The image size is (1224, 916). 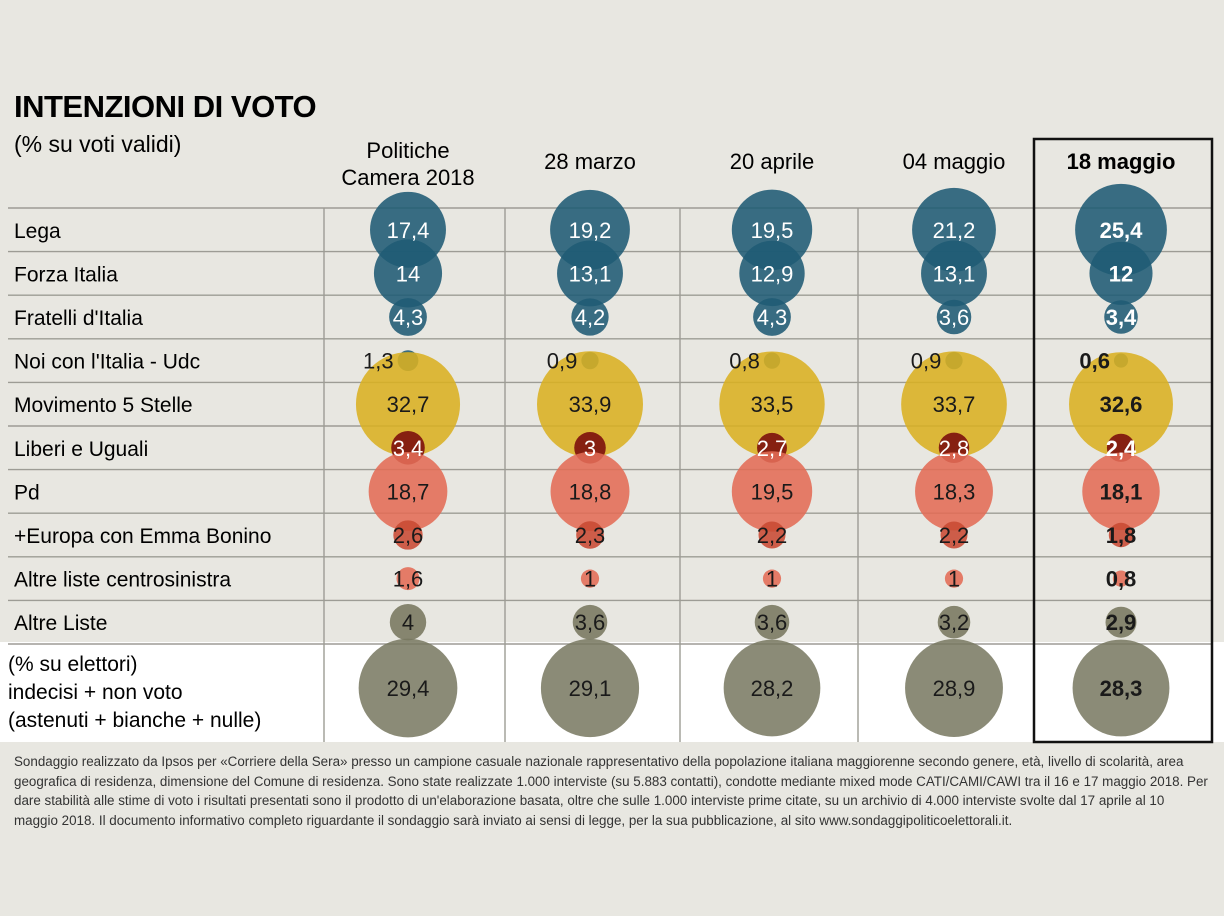 What do you see at coordinates (772, 161) in the screenshot?
I see `column-header: 20 aprile` at bounding box center [772, 161].